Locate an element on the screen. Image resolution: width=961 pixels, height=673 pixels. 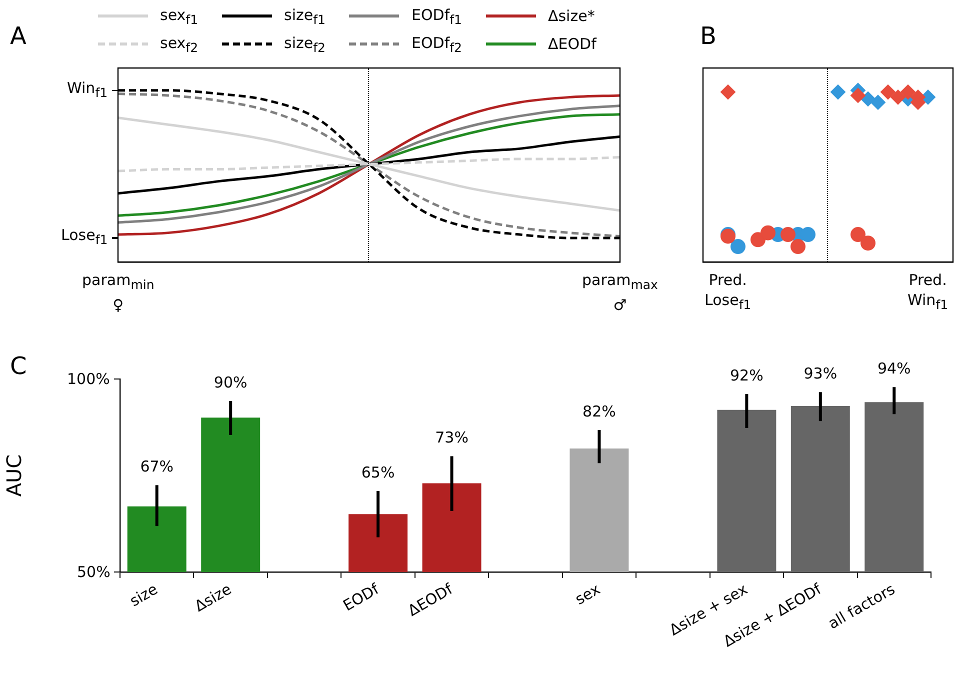
data-label: 90% is located at coordinates (231, 382).